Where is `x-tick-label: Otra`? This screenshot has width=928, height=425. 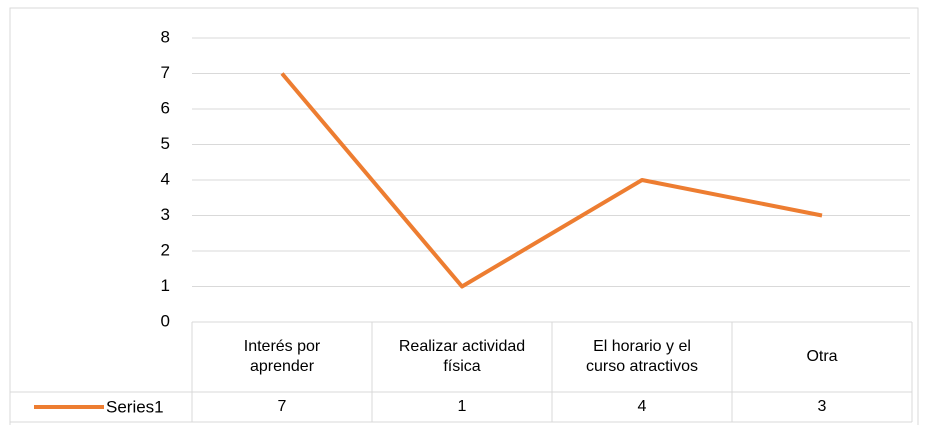 x-tick-label: Otra is located at coordinates (822, 357).